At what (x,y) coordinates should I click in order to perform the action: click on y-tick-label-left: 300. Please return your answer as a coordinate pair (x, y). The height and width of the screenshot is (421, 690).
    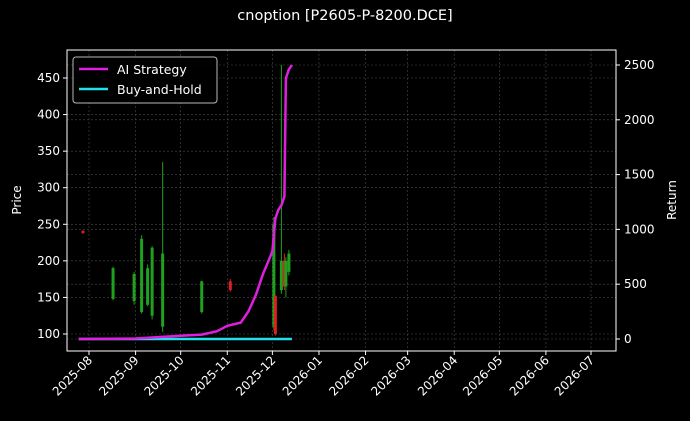
    Looking at the image, I should click on (48, 188).